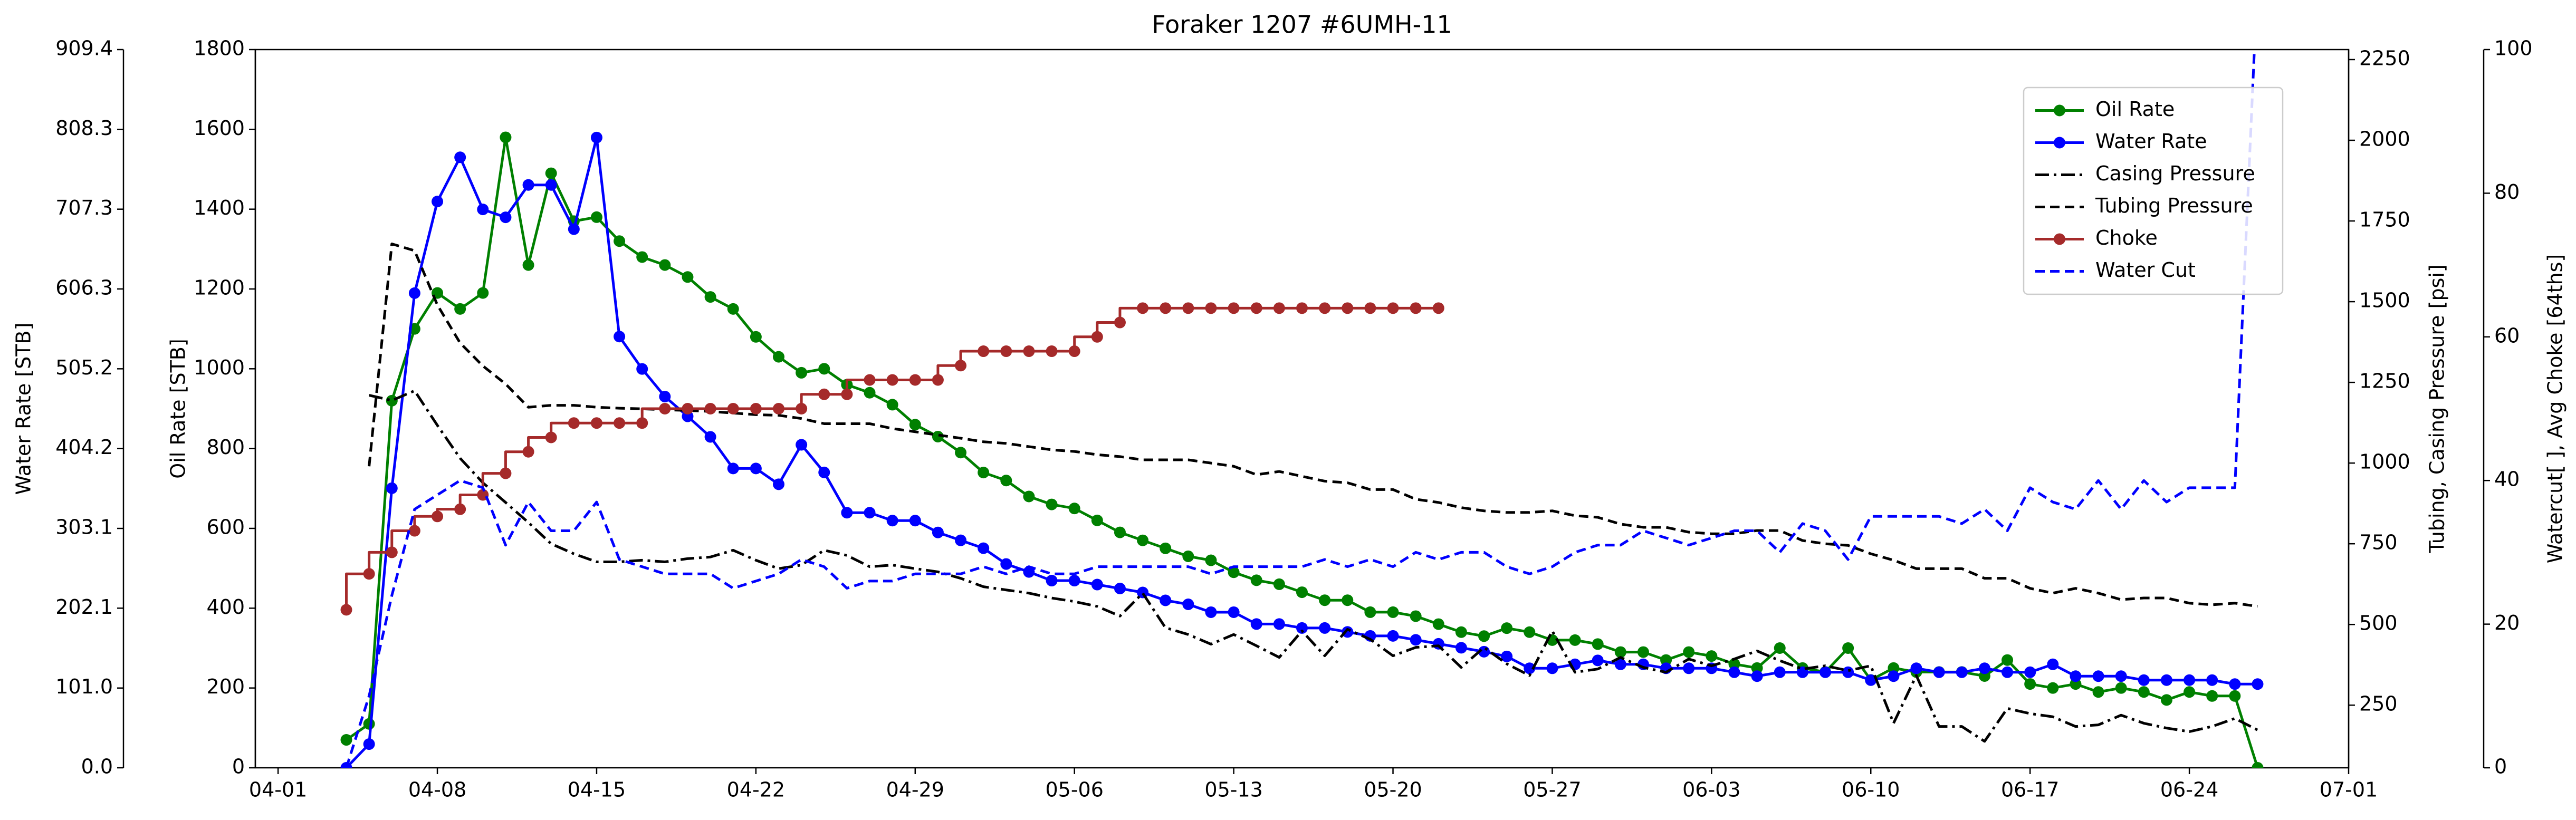 This screenshot has width=2576, height=820. I want to click on y-axis-label: Tubing, Casing Pressure [psi], so click(2437, 409).